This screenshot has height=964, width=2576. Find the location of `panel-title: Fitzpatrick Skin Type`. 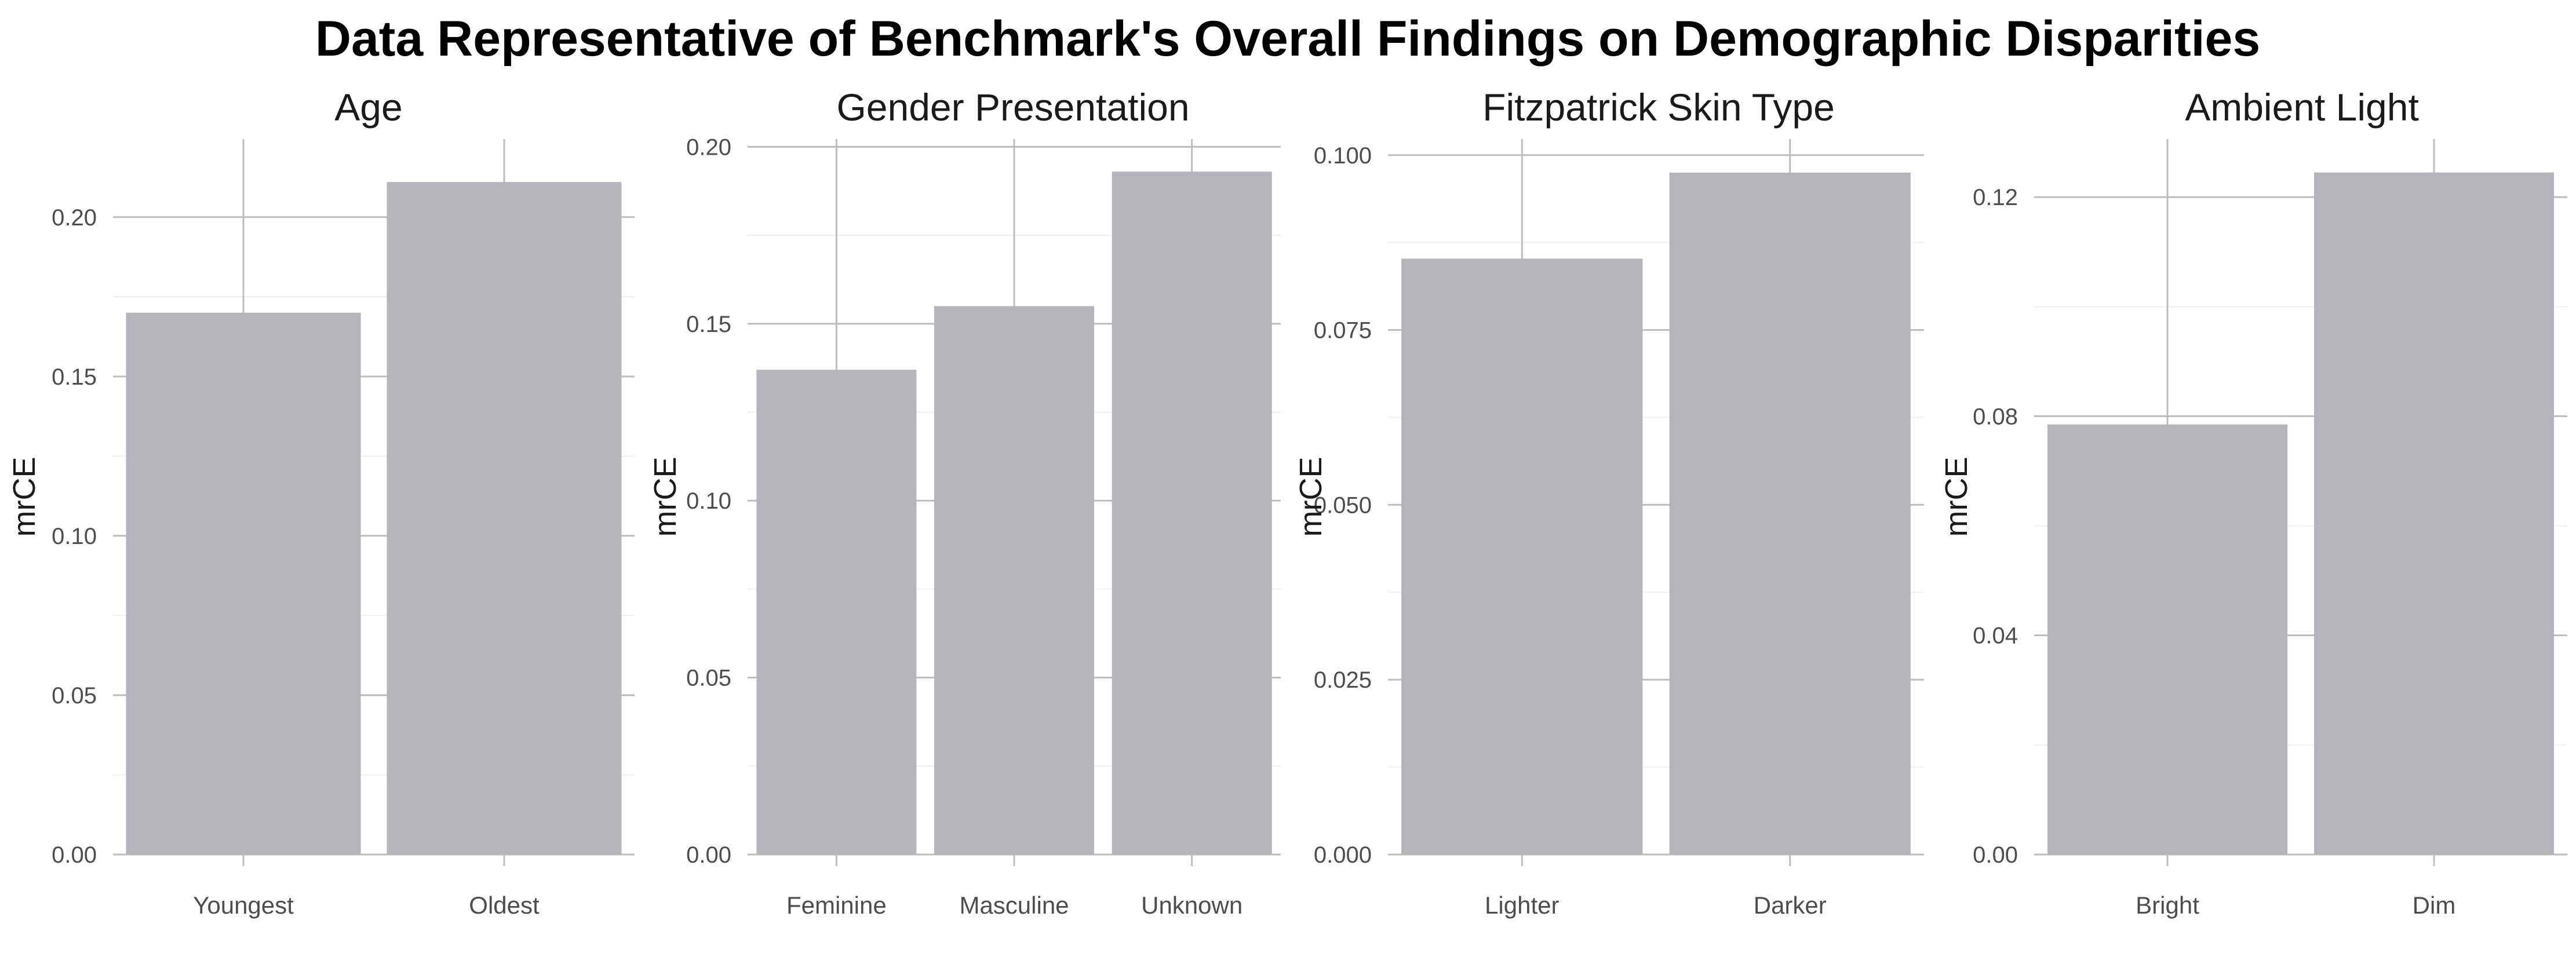

panel-title: Fitzpatrick Skin Type is located at coordinates (1659, 108).